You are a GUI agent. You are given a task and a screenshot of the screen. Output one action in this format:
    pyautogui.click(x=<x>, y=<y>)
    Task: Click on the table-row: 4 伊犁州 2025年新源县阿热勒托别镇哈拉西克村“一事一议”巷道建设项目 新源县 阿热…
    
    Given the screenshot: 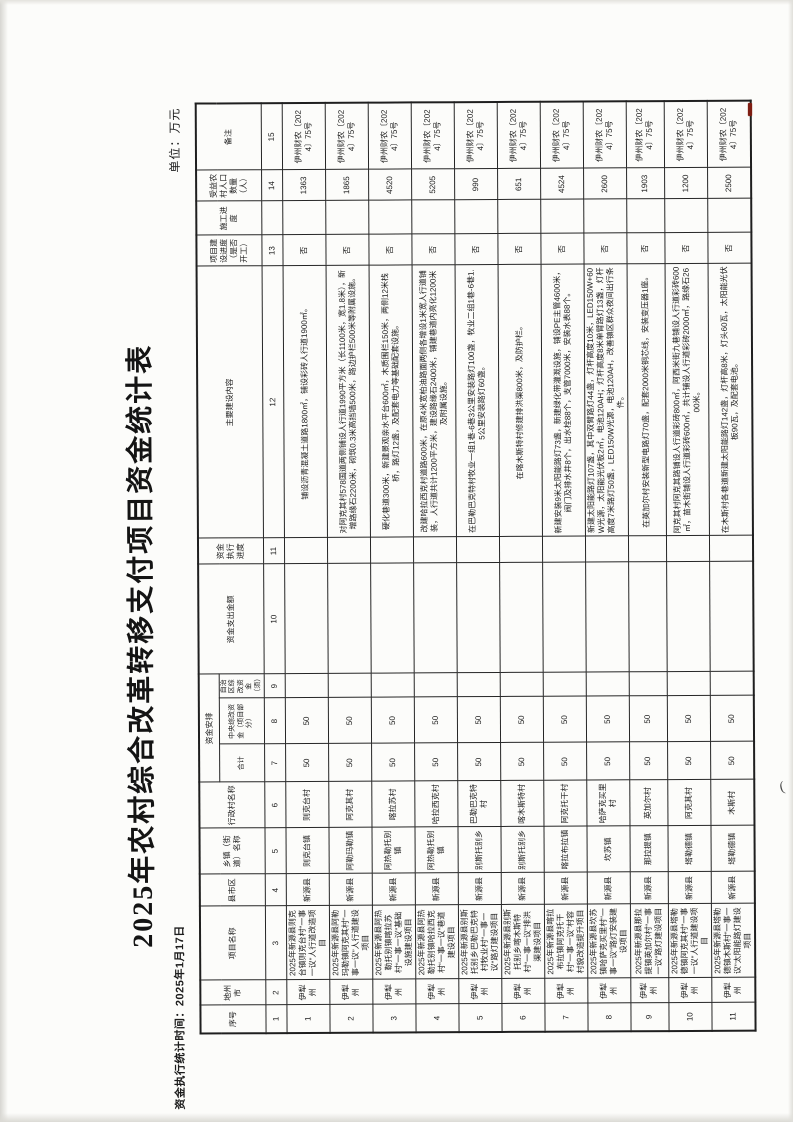 What is the action you would take?
    pyautogui.click(x=435, y=567)
    